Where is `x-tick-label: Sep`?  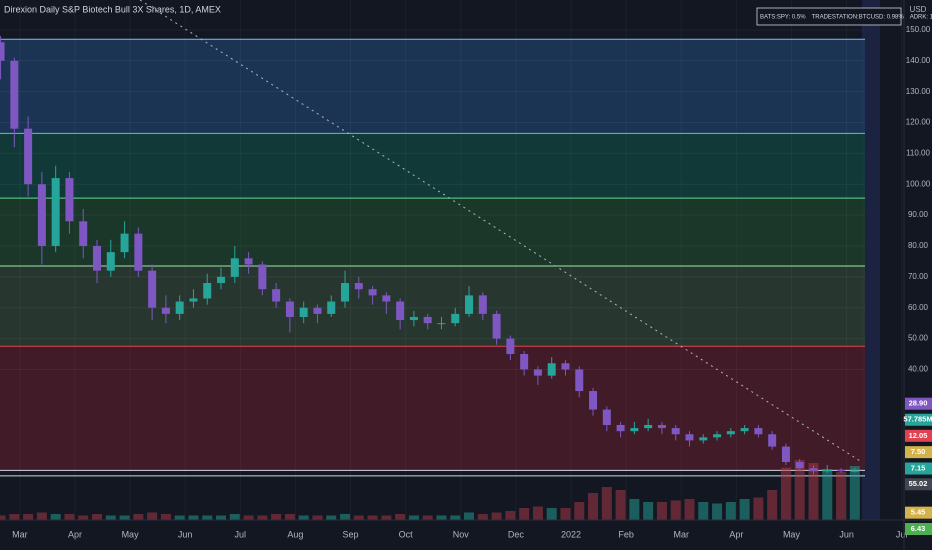 x-tick-label: Sep is located at coordinates (351, 534).